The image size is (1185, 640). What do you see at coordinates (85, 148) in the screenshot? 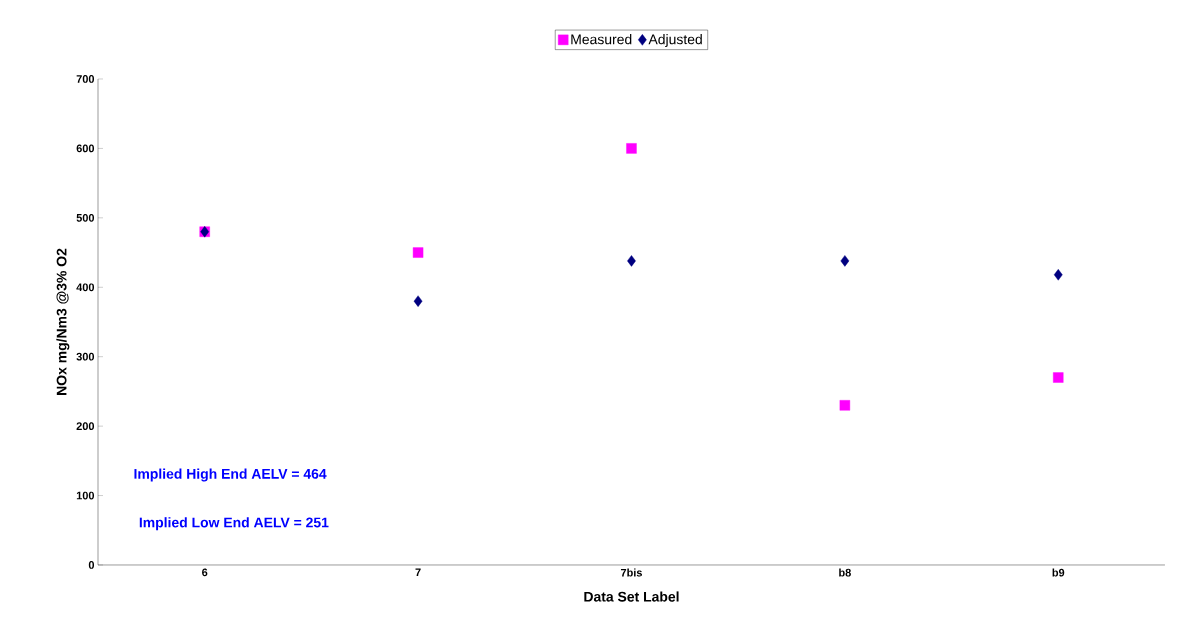
I see `y-tick-label: 600` at bounding box center [85, 148].